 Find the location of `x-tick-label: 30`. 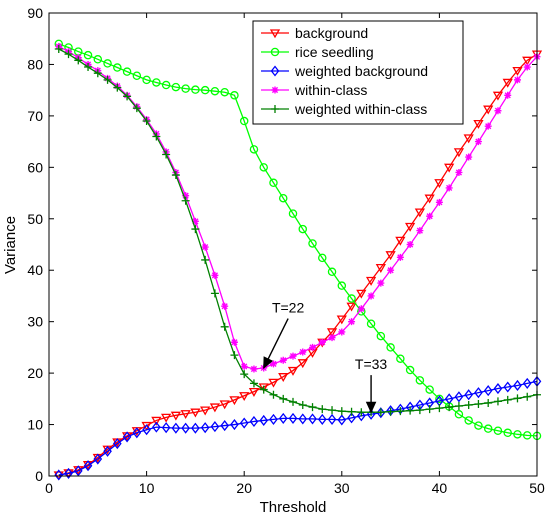

x-tick-label: 30 is located at coordinates (342, 488).